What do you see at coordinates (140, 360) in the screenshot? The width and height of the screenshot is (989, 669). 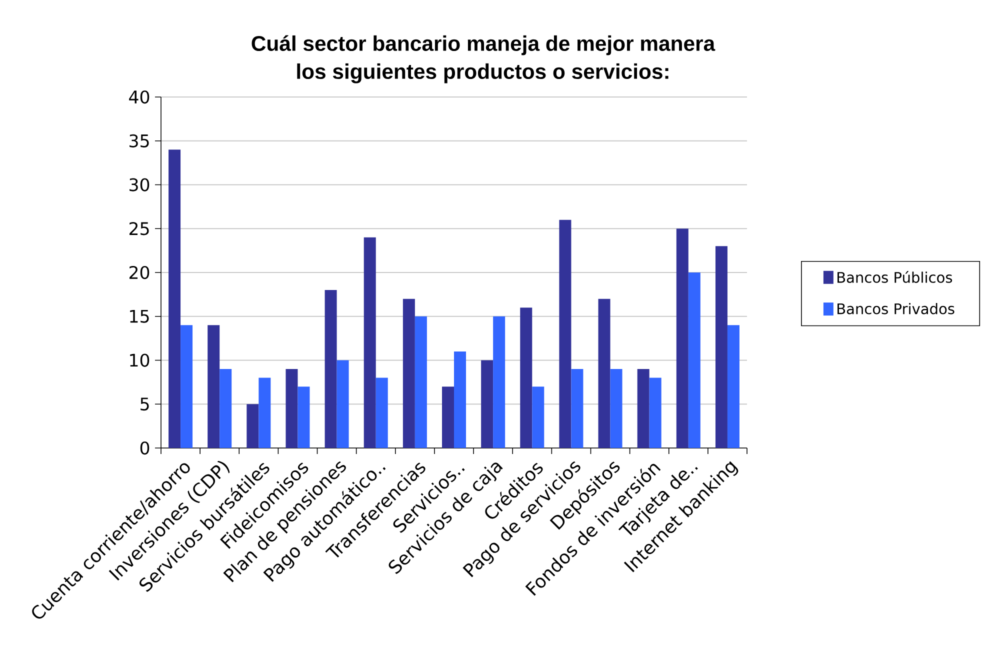 I see `y-tick-label: 10` at bounding box center [140, 360].